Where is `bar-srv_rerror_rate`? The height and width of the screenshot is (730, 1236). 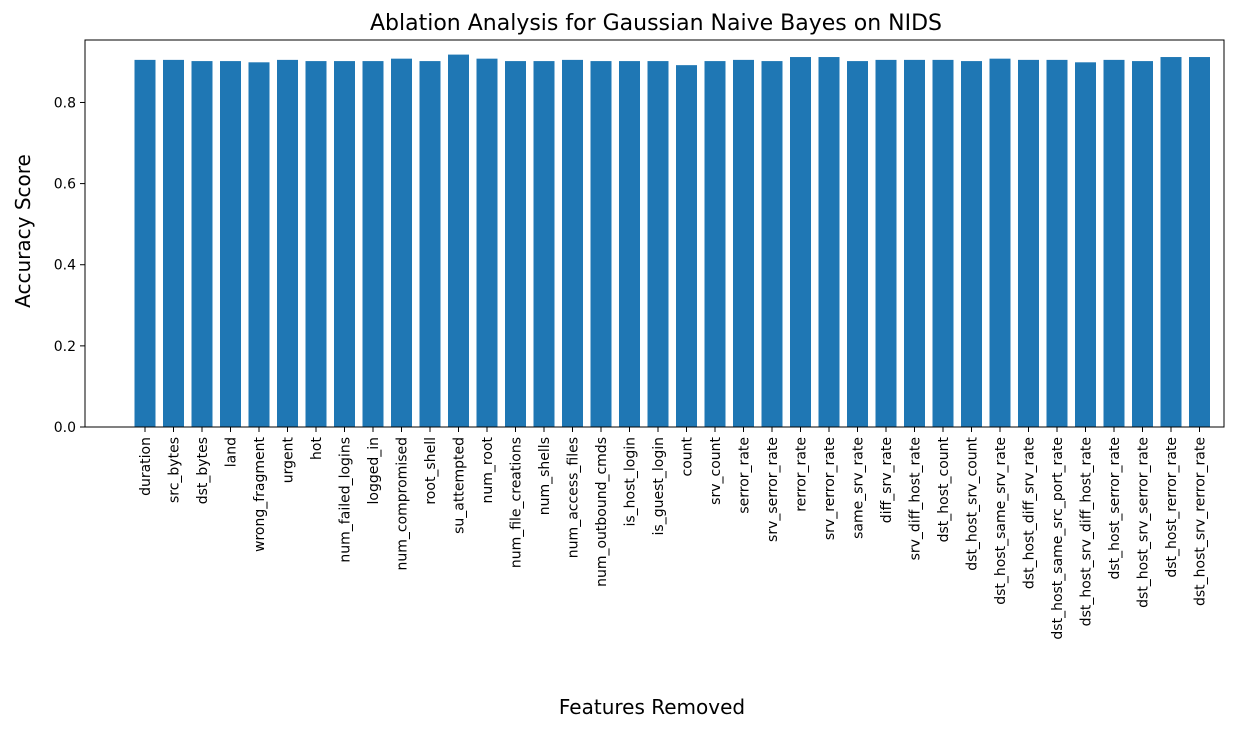 bar-srv_rerror_rate is located at coordinates (829, 242).